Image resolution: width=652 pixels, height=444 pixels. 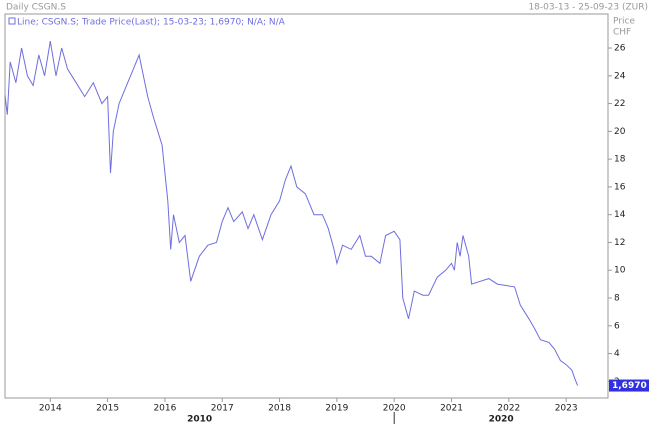 What do you see at coordinates (394, 409) in the screenshot?
I see `x-tick-label: 2020` at bounding box center [394, 409].